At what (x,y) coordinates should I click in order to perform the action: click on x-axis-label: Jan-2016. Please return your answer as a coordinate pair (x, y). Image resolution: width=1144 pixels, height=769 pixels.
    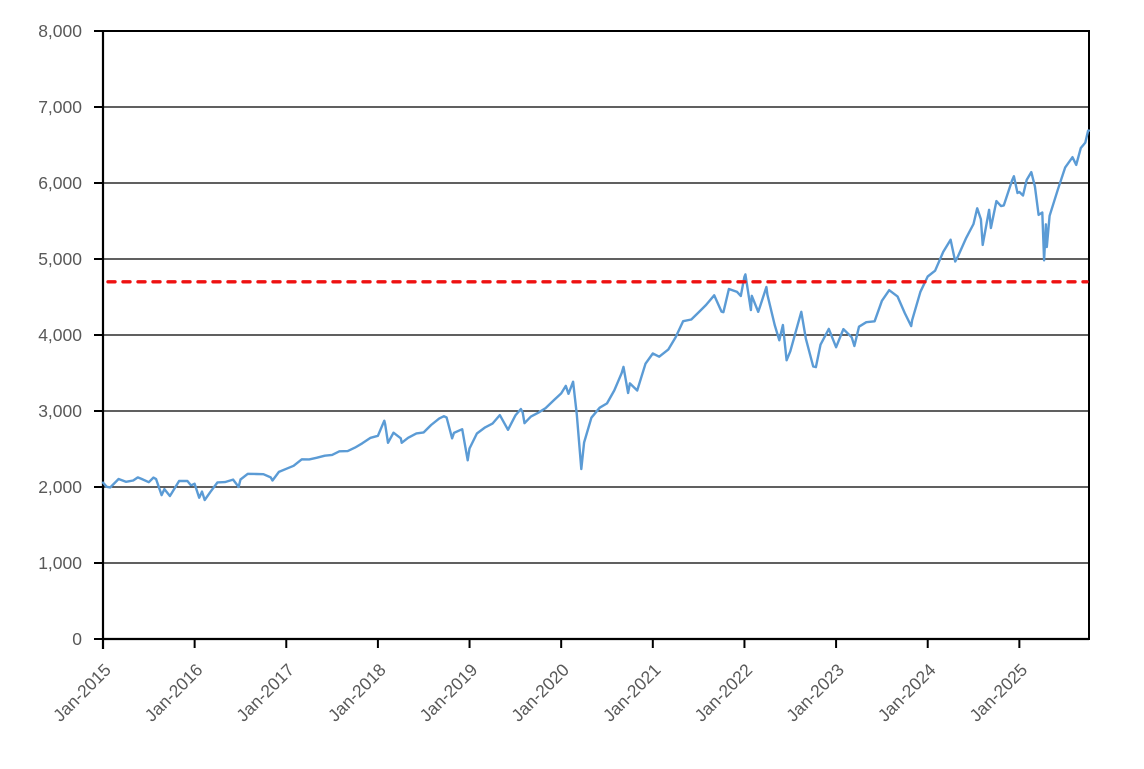
    Looking at the image, I should click on (174, 693).